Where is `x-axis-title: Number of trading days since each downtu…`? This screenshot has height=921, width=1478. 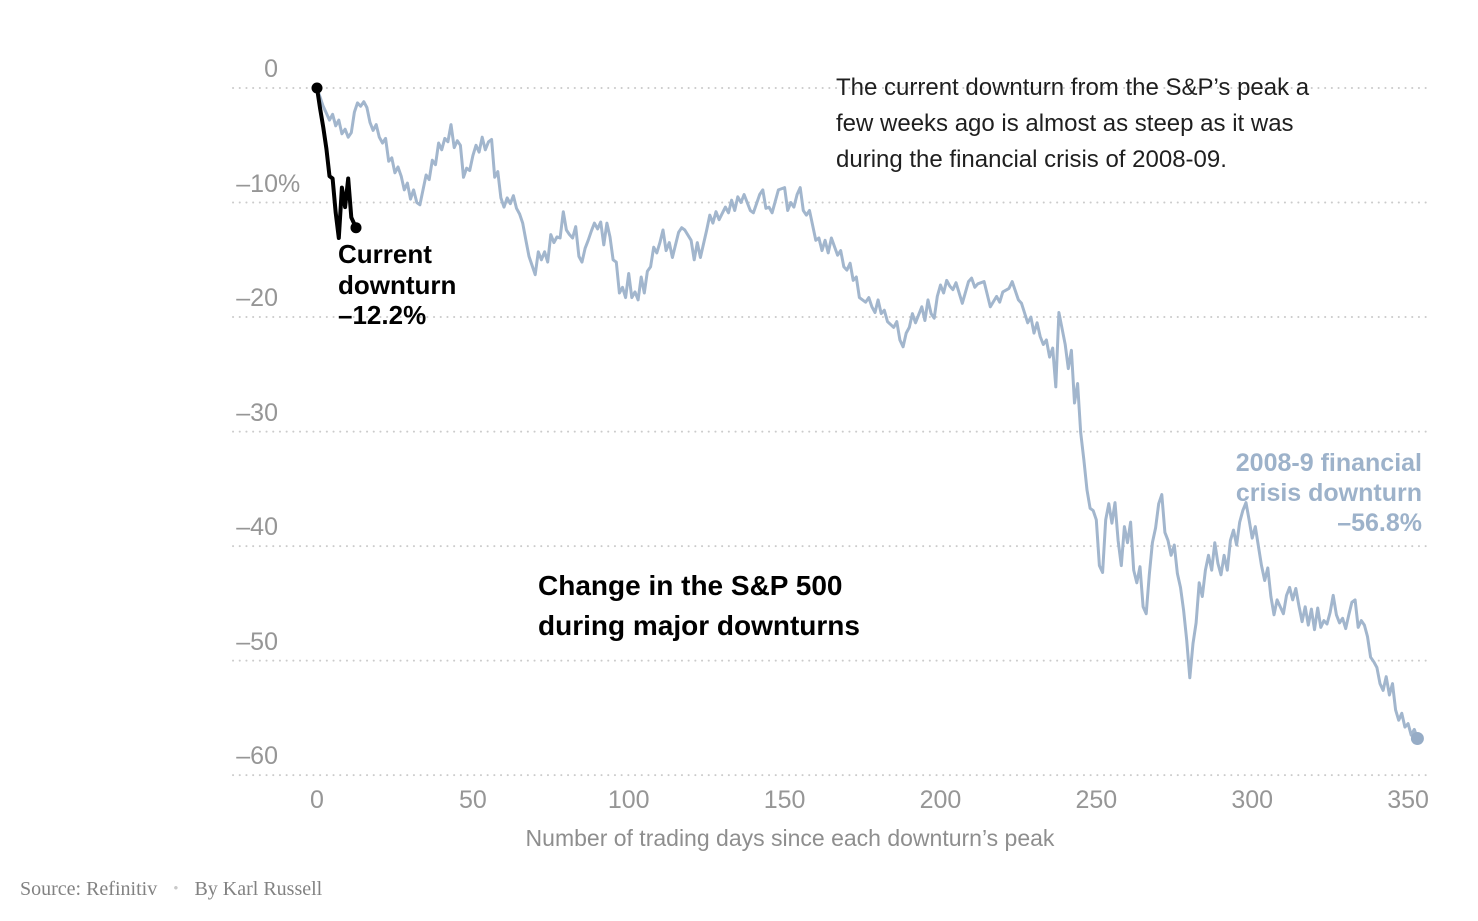
x-axis-title: Number of trading days since each downtu… is located at coordinates (790, 838).